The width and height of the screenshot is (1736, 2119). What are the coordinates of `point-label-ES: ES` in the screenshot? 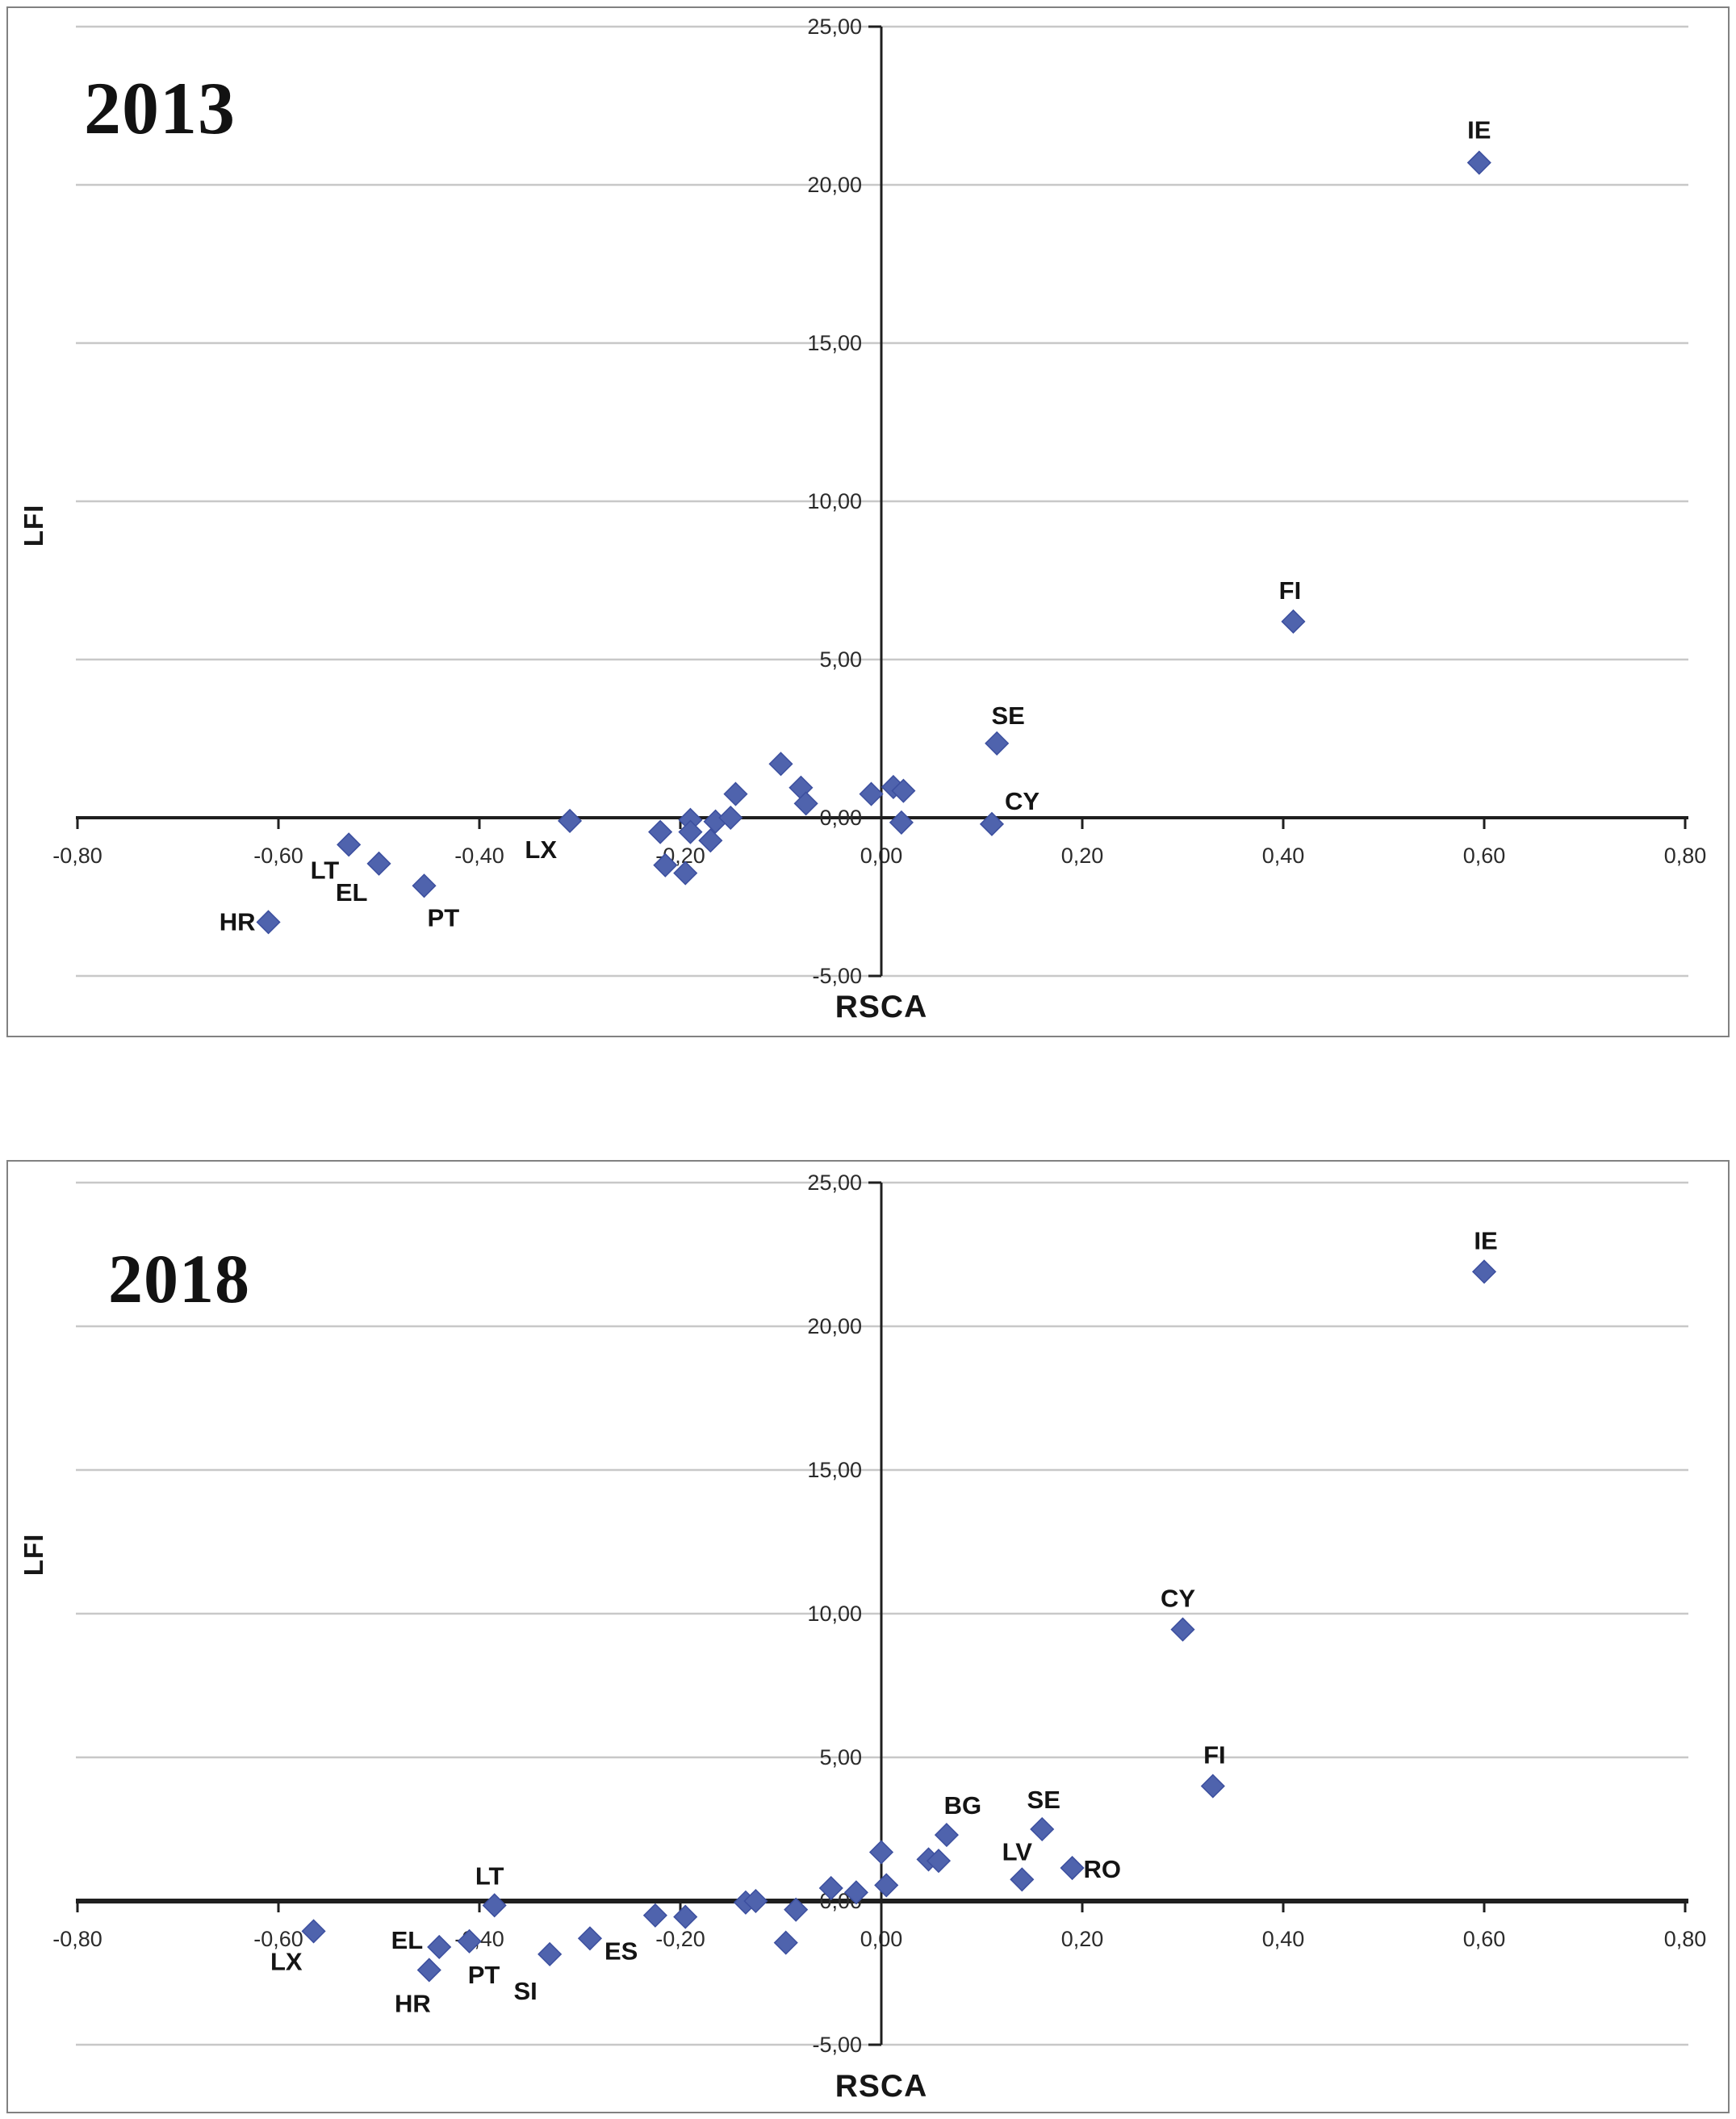 It's located at (621, 1951).